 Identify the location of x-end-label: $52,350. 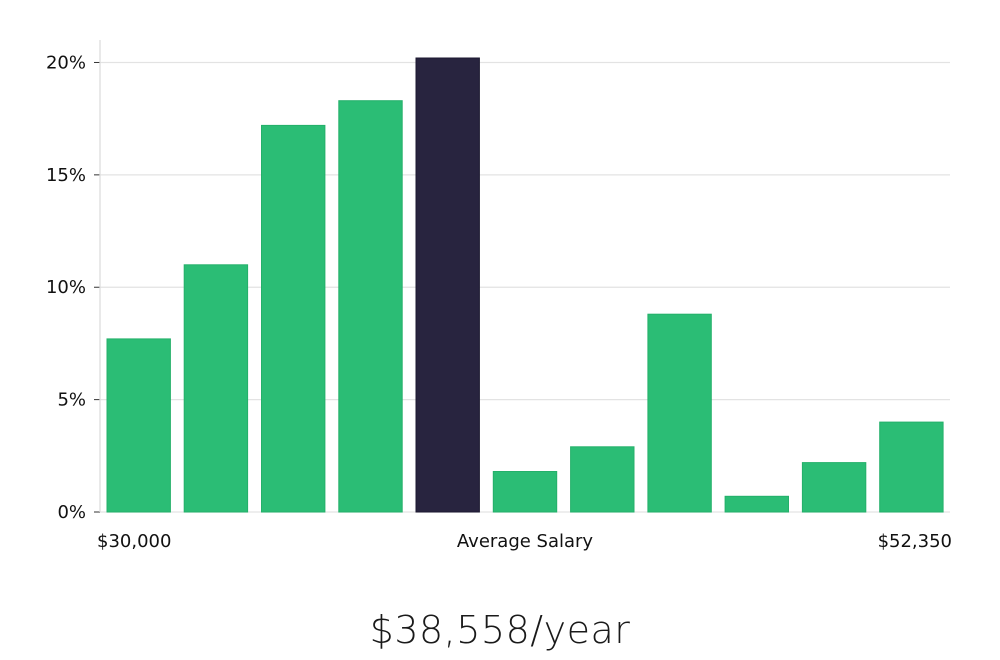
(915, 541).